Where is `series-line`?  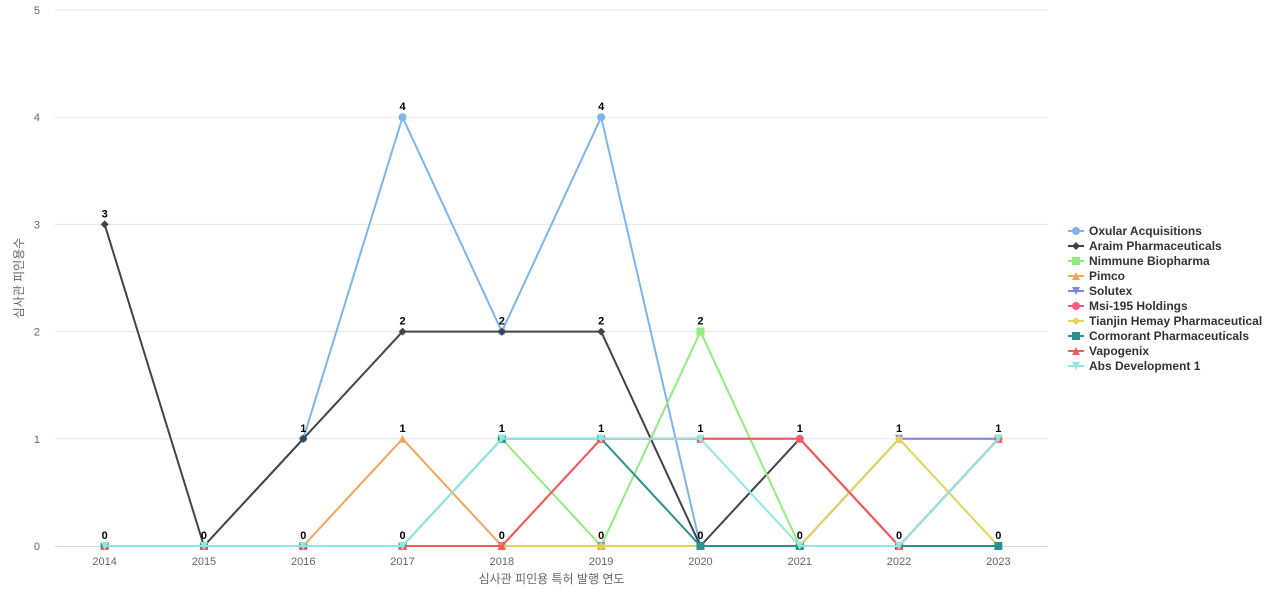 series-line is located at coordinates (551, 492).